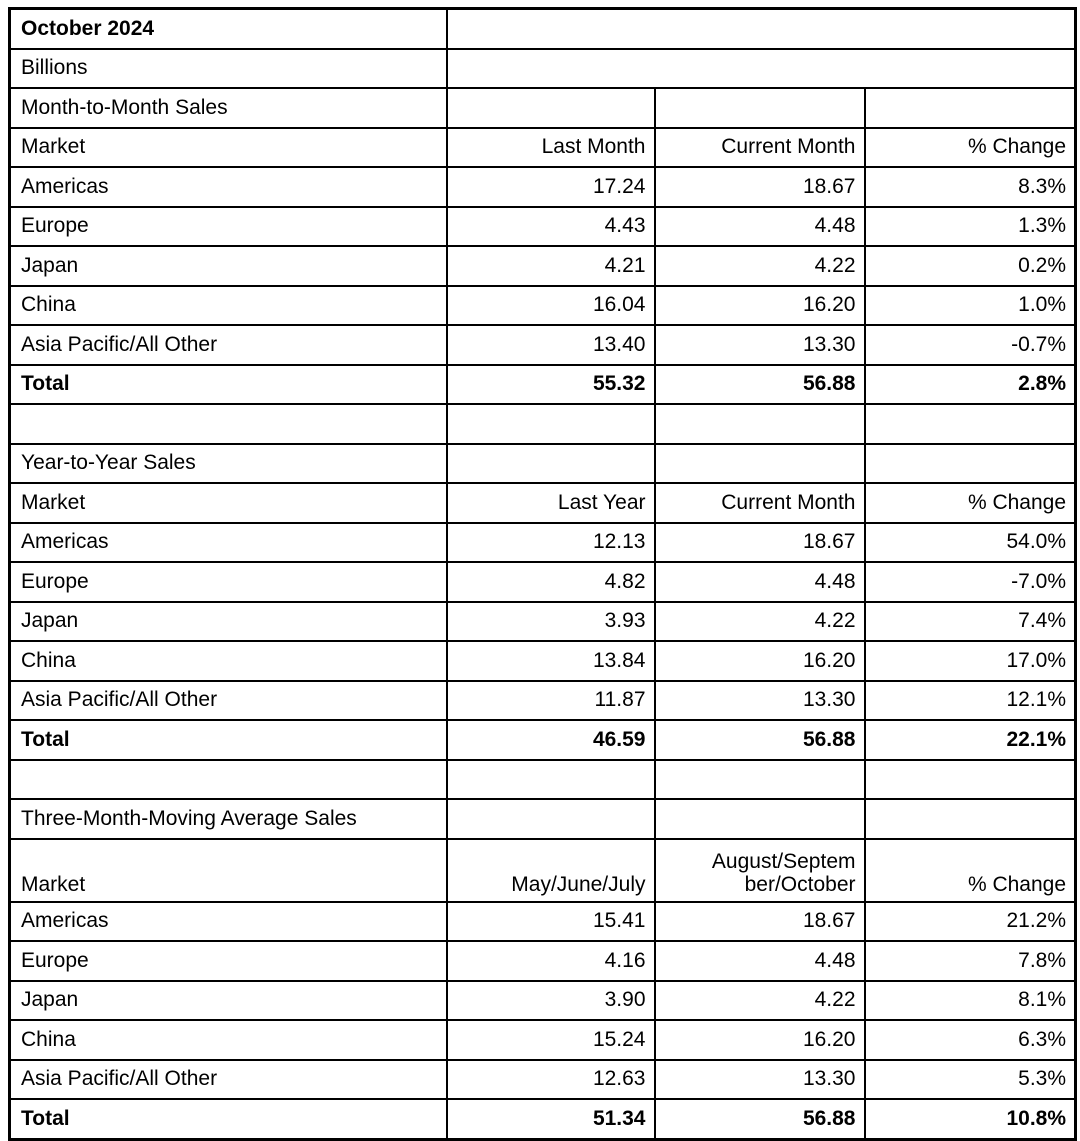 The height and width of the screenshot is (1141, 1080). Describe the element at coordinates (550, 147) in the screenshot. I see `header-col2: Last Month` at that location.